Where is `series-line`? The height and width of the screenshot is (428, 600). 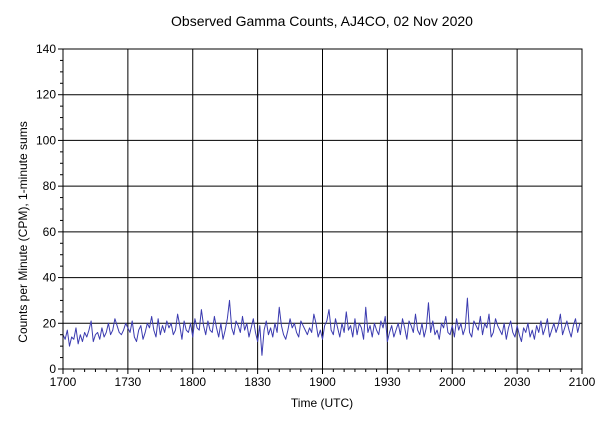 series-line is located at coordinates (321, 326).